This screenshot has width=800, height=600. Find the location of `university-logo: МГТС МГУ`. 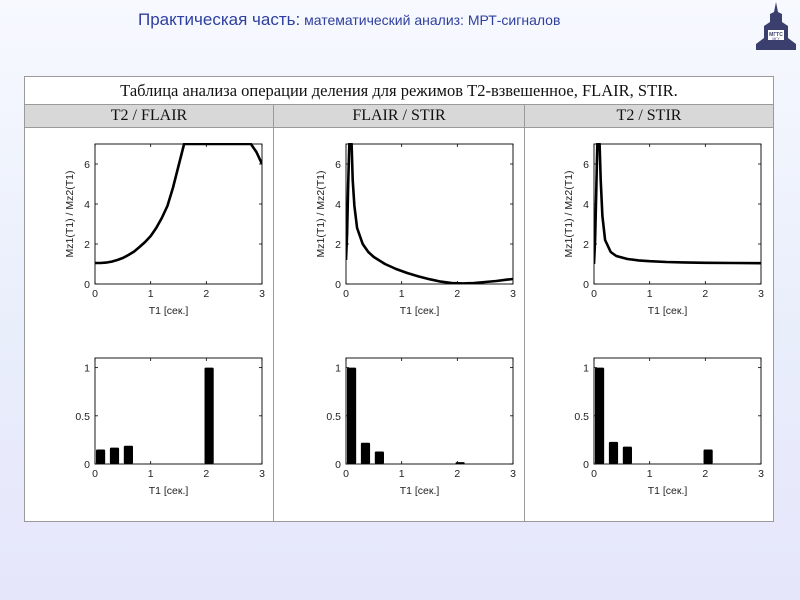

university-logo: МГТС МГУ is located at coordinates (776, 26).